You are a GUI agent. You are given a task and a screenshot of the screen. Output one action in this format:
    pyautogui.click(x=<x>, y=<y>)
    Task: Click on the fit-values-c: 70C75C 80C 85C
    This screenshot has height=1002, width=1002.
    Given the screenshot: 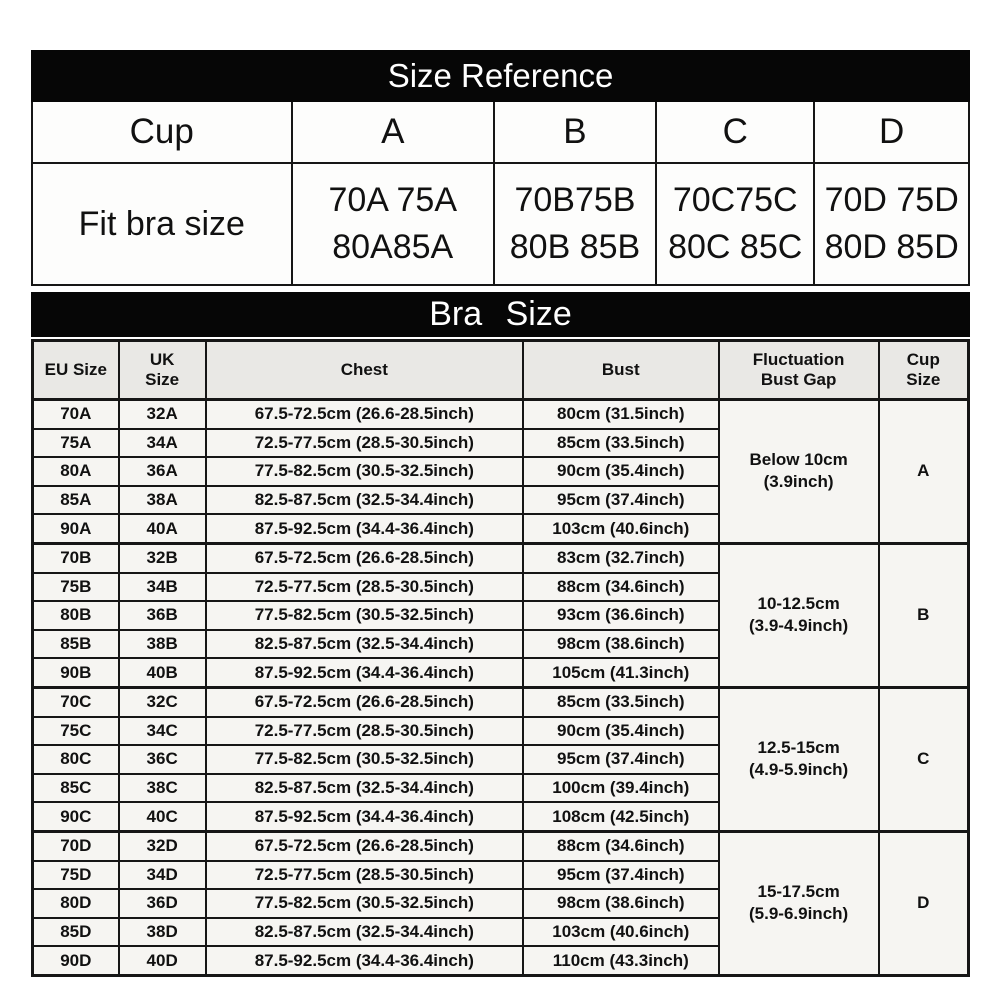 What is the action you would take?
    pyautogui.click(x=735, y=224)
    